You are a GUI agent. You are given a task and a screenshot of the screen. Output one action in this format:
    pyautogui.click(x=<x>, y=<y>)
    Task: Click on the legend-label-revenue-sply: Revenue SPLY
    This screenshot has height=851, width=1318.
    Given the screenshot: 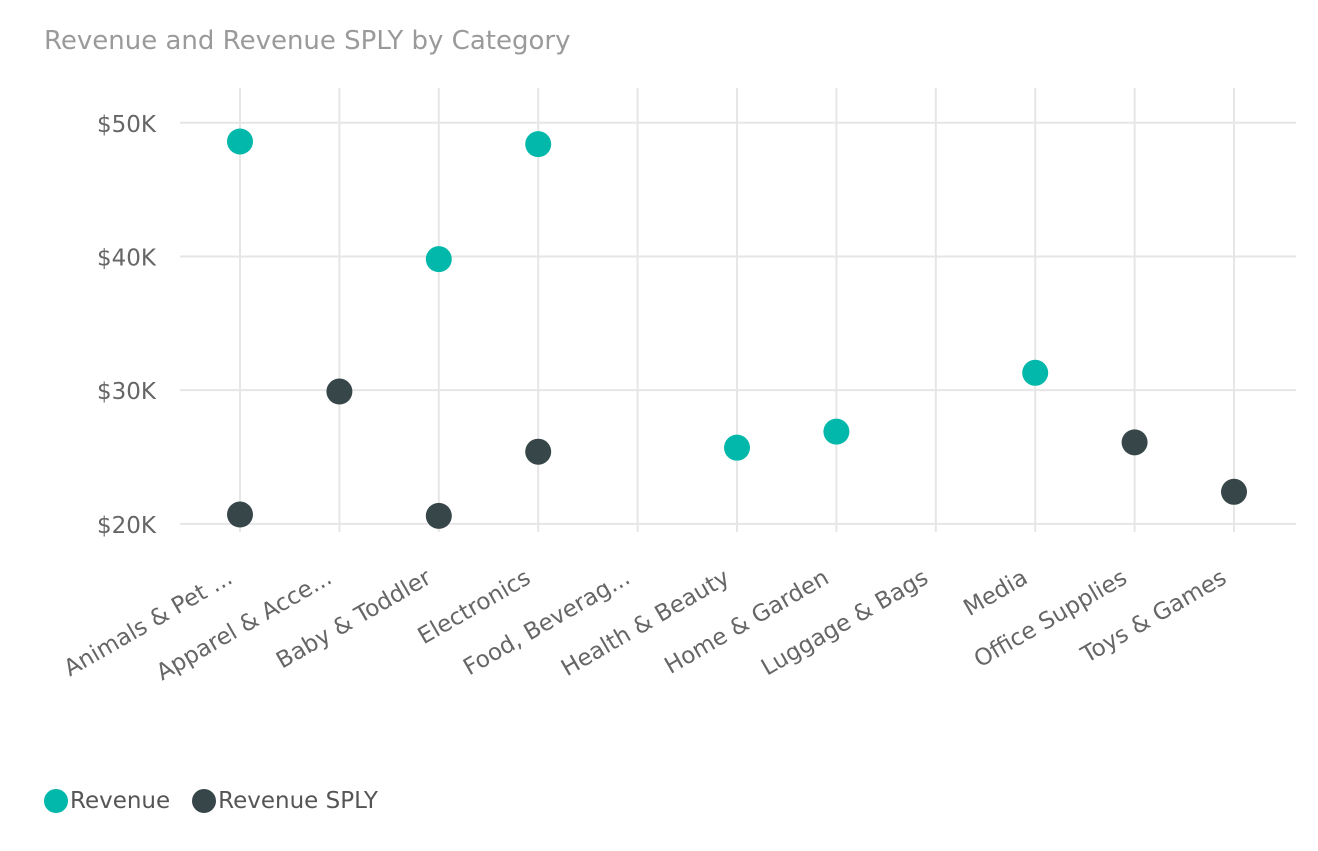 What is the action you would take?
    pyautogui.click(x=298, y=801)
    